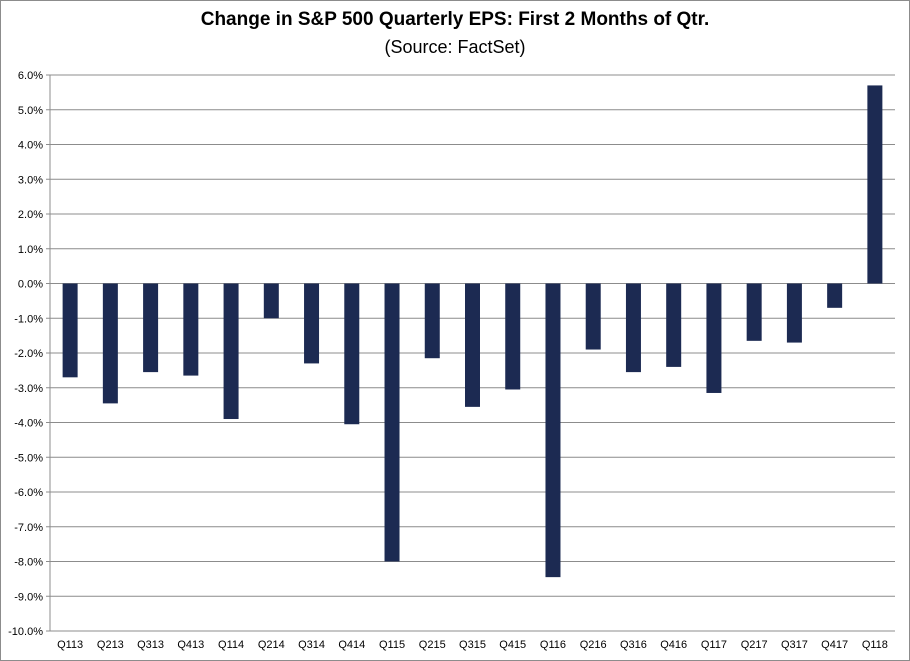  I want to click on y-tick-label: 1.0%, so click(30, 250).